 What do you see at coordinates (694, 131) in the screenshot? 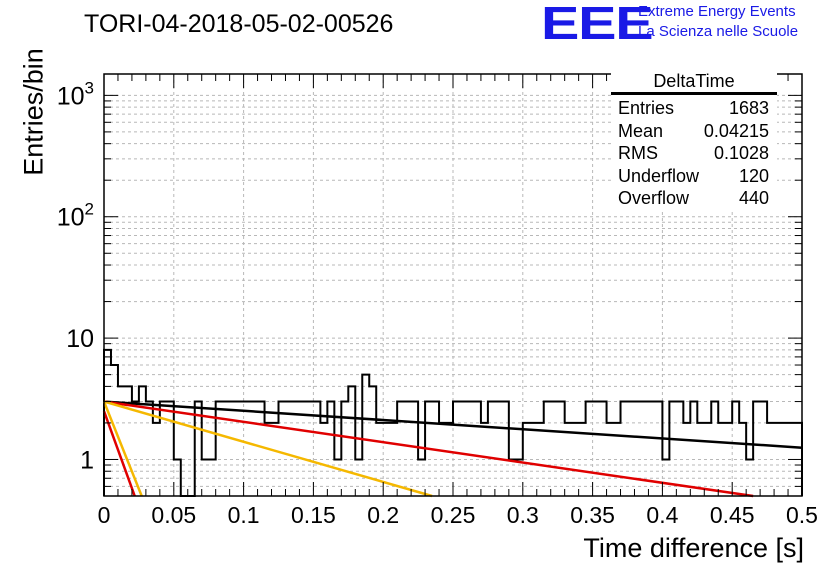
I see `stats-row: Mean 0.04215` at bounding box center [694, 131].